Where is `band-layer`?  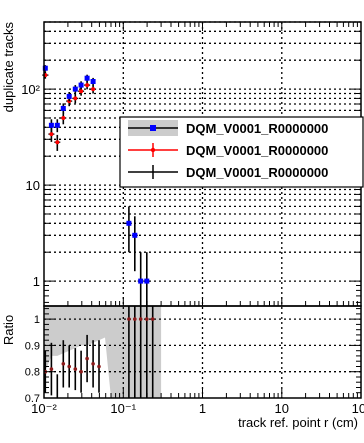 band-layer is located at coordinates (103, 352).